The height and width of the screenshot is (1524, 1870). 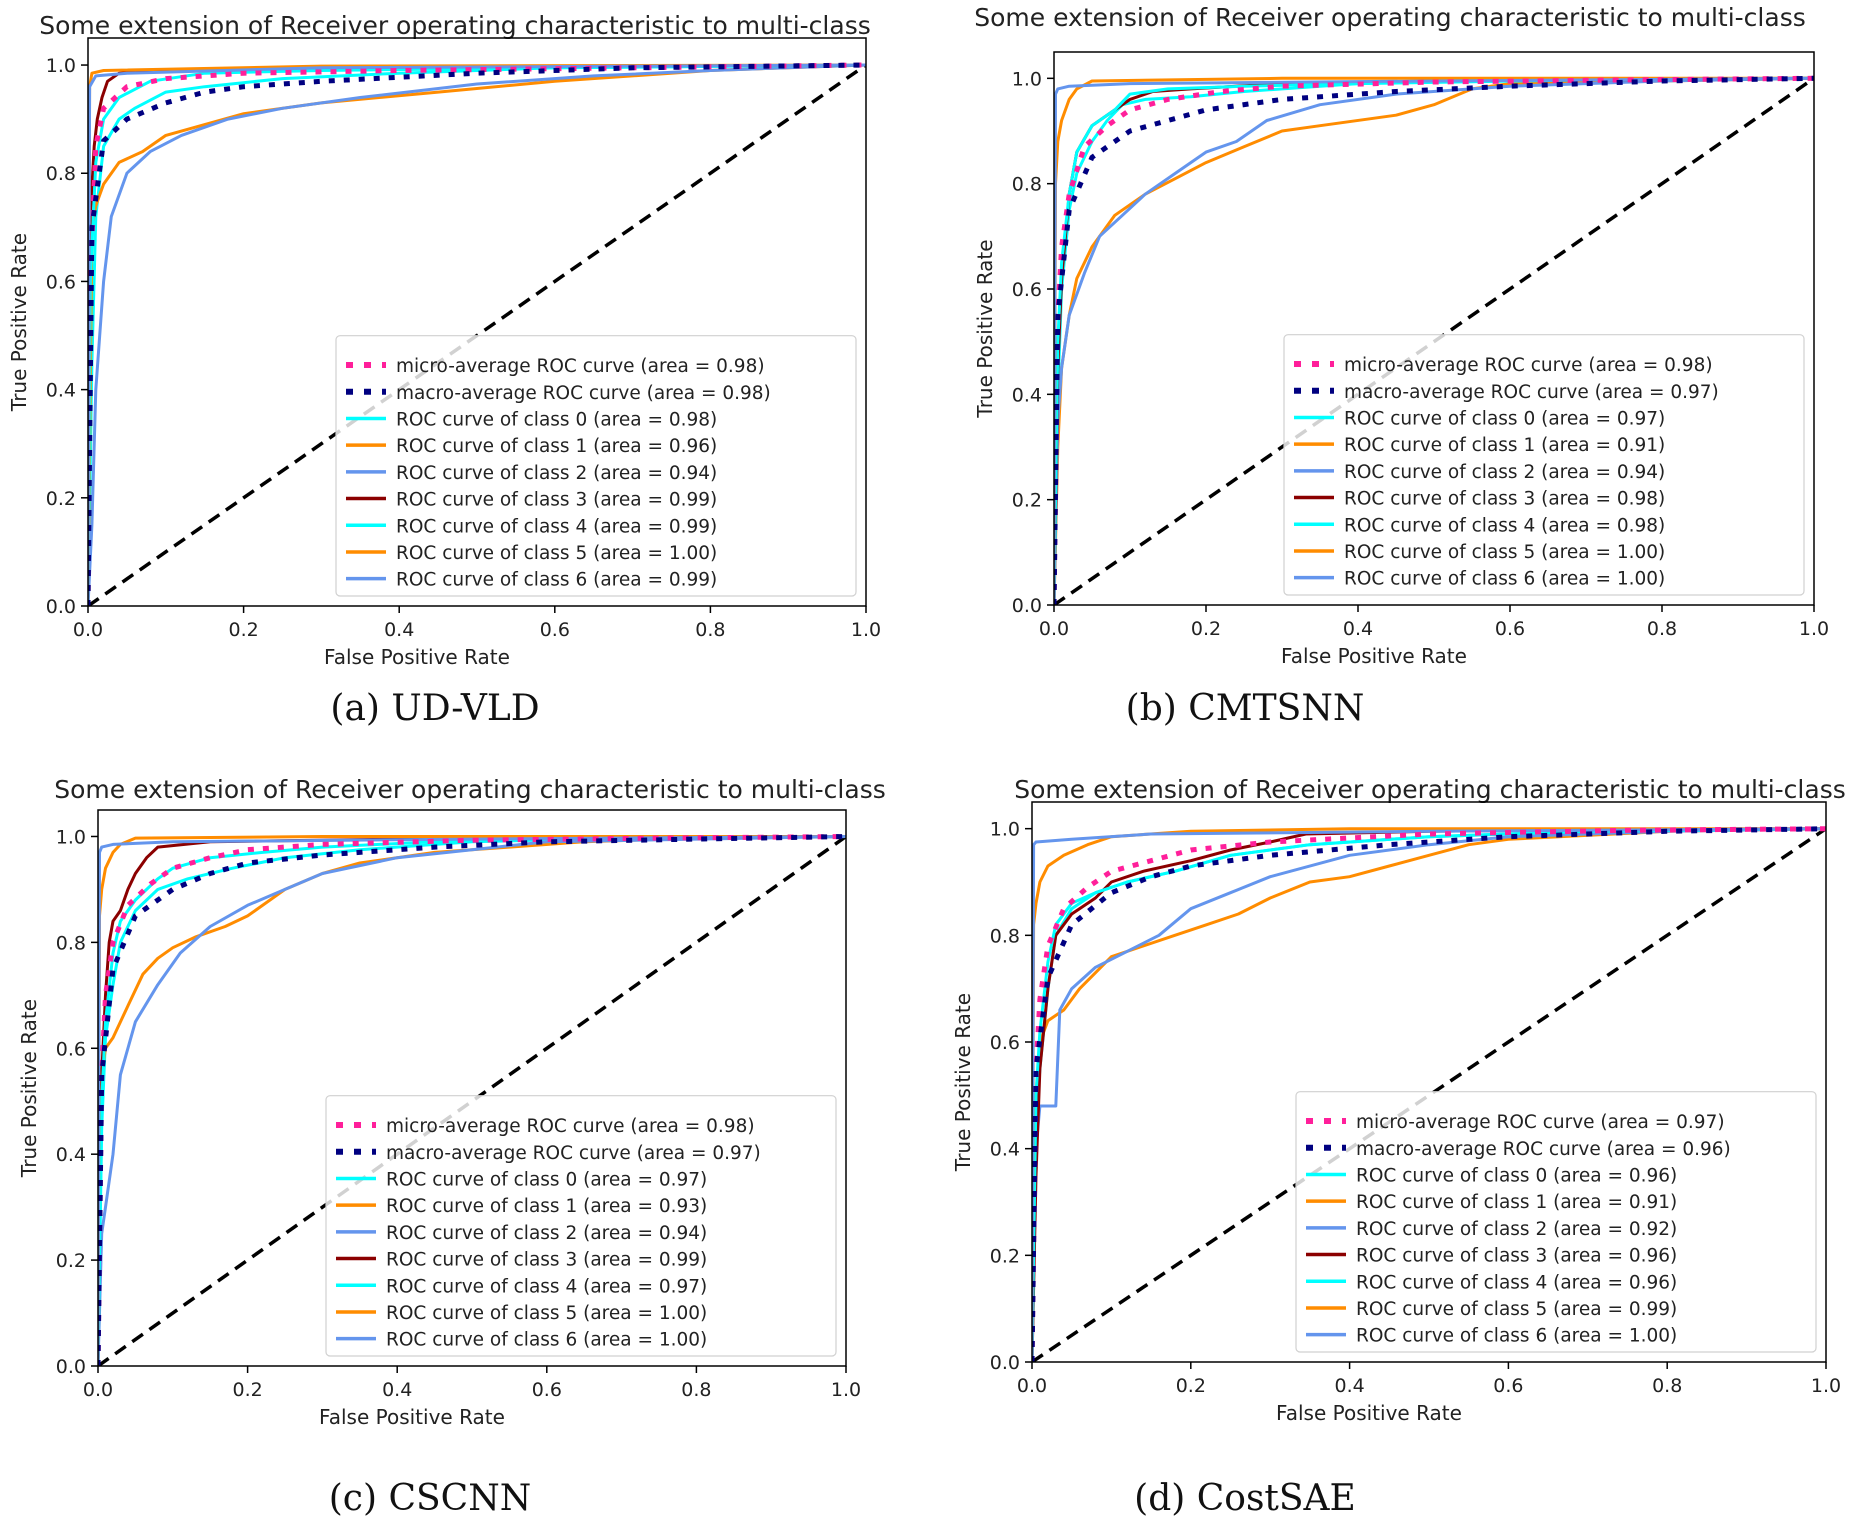 I want to click on legend-label: ROC curve of class 2 (area = 0.92), so click(x=1516, y=1229).